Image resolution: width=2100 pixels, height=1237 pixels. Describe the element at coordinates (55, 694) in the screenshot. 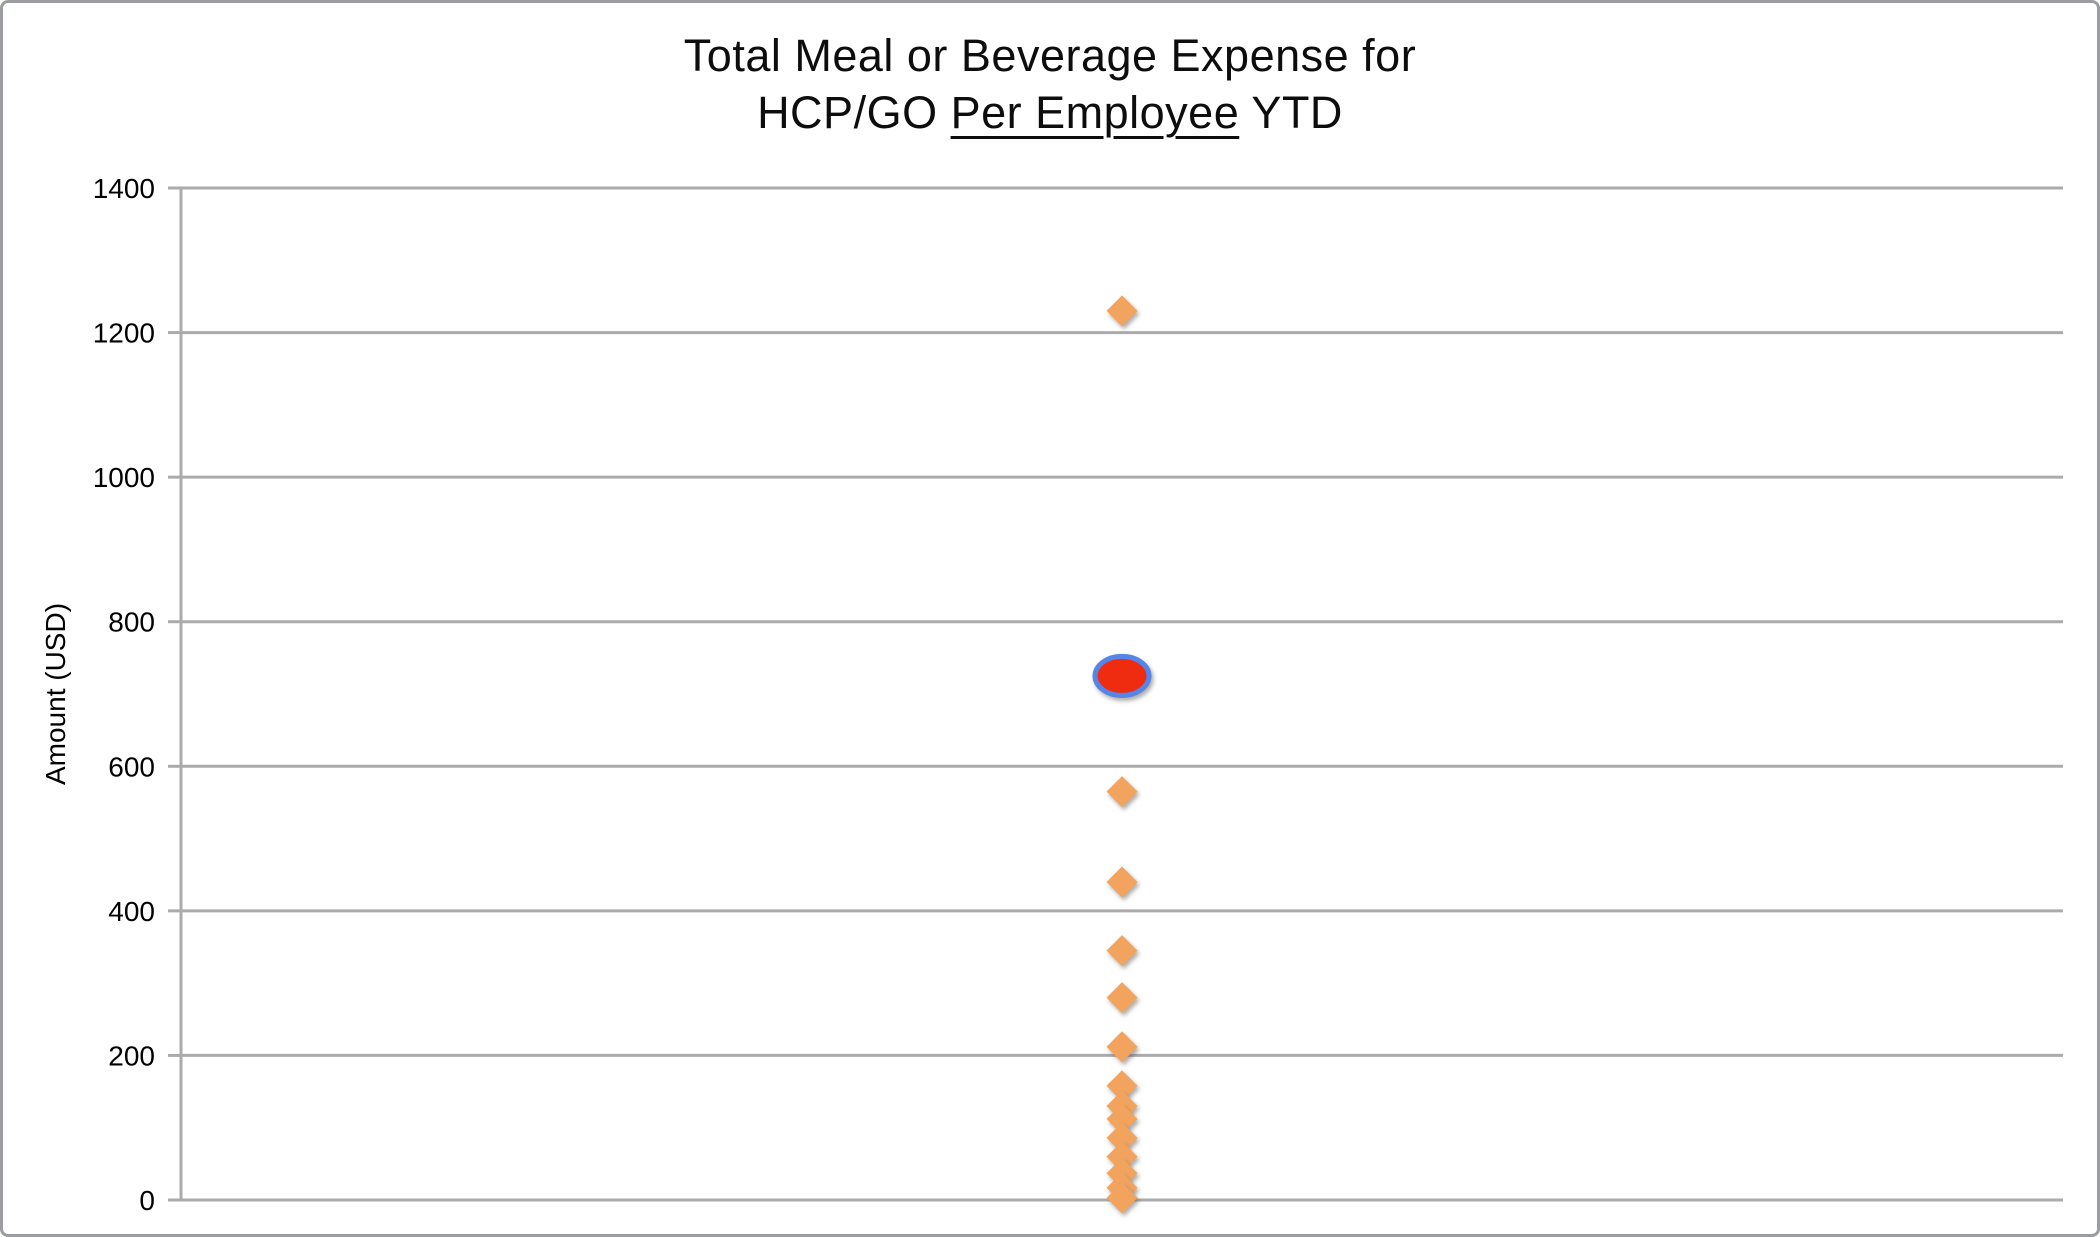

I see `y-axis-title: Amount (USD)` at that location.